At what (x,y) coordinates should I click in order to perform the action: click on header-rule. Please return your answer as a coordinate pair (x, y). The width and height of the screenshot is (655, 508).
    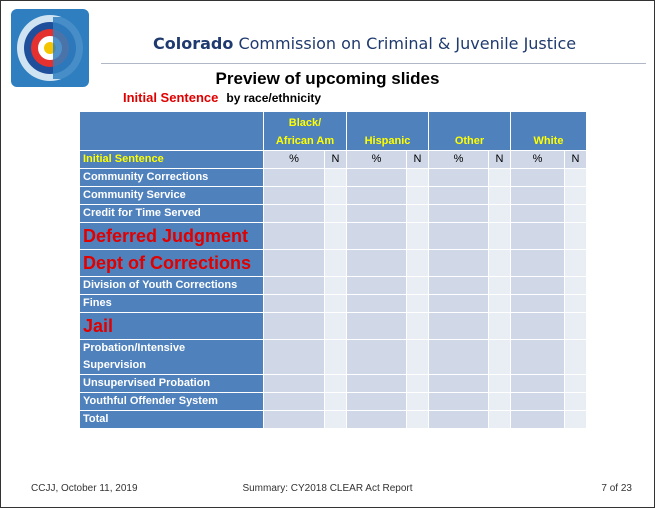
    Looking at the image, I should click on (373, 63).